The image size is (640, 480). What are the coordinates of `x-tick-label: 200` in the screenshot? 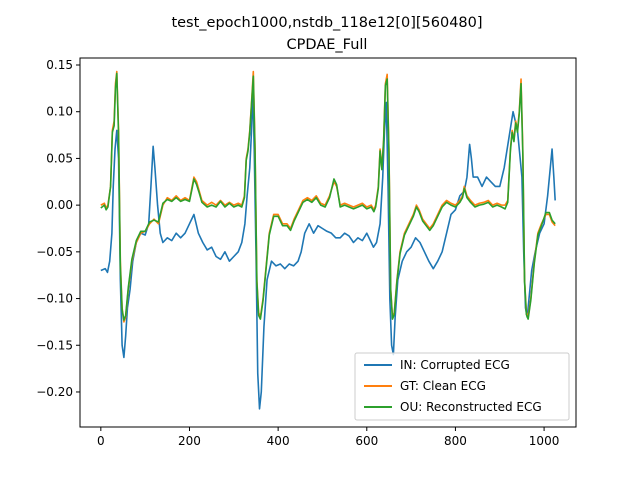 It's located at (189, 441).